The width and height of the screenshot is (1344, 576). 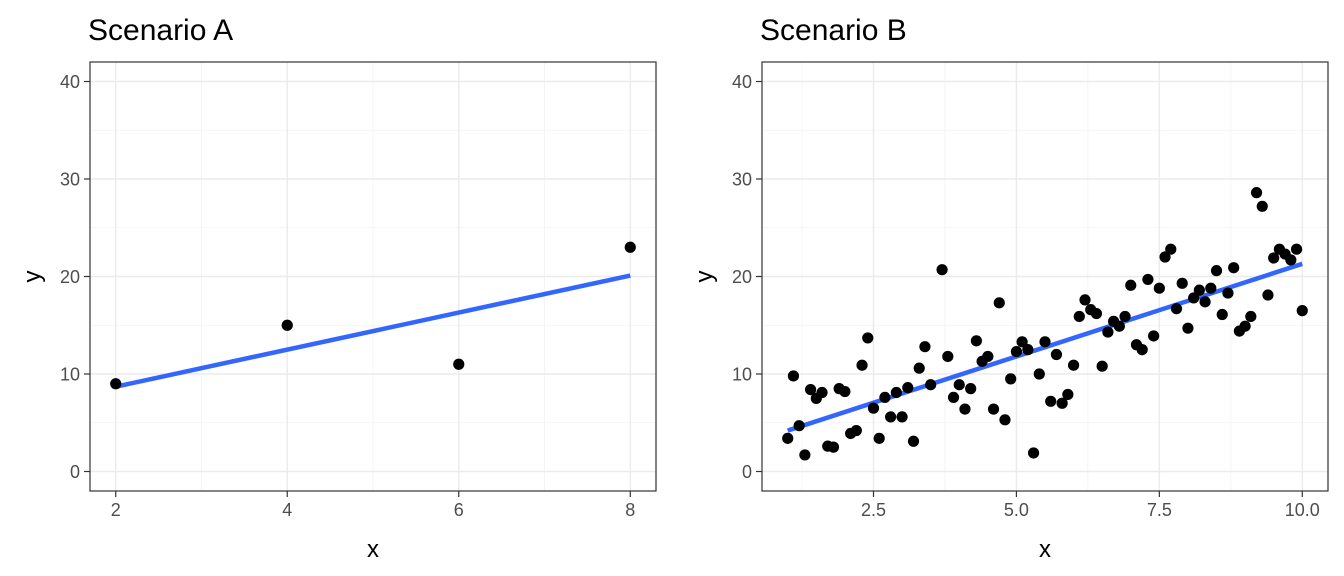 What do you see at coordinates (373, 315) in the screenshot?
I see `scatter-points` at bounding box center [373, 315].